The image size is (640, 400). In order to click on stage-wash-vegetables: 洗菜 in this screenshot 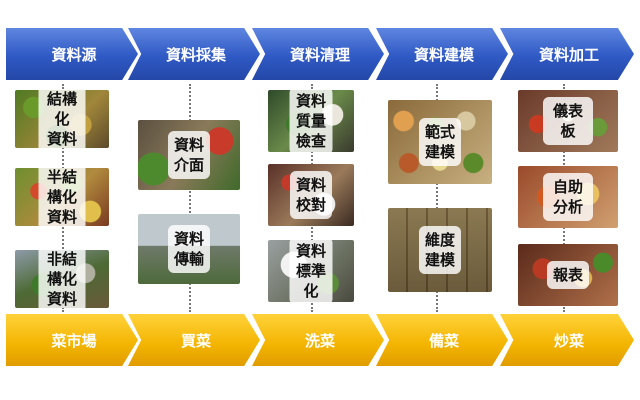, I will do `click(318, 340)`.